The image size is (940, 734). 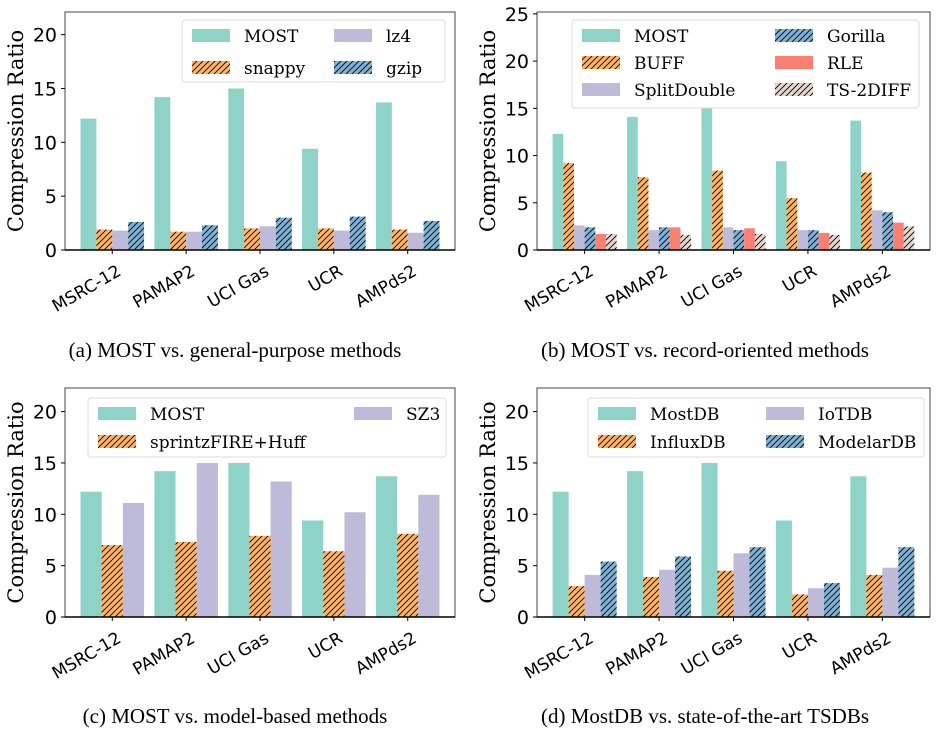 What do you see at coordinates (404, 69) in the screenshot?
I see `legend-label: gzip` at bounding box center [404, 69].